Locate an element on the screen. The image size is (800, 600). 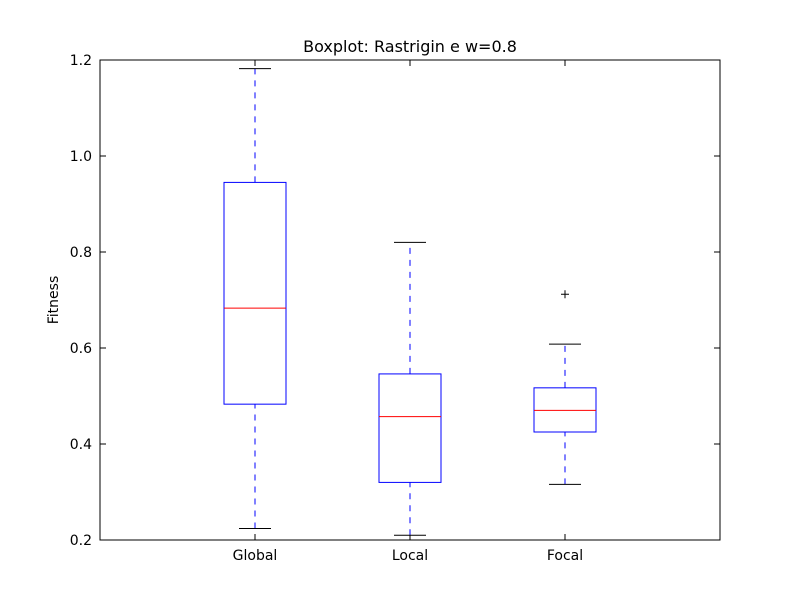
x-tick-label: Local is located at coordinates (410, 556).